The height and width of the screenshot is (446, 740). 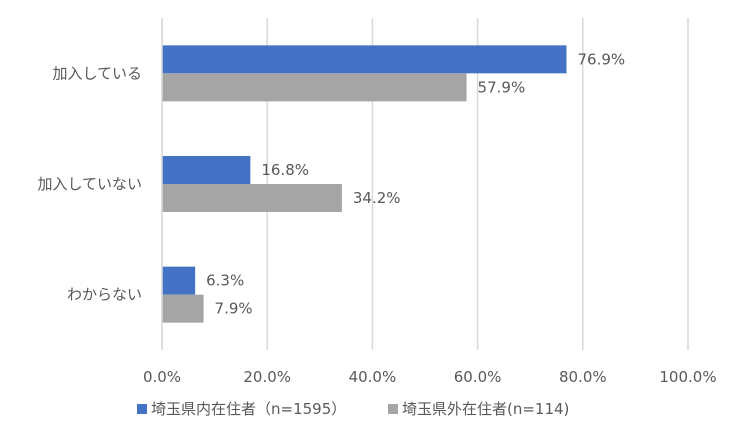 What do you see at coordinates (285, 170) in the screenshot?
I see `data-label: 16.8%` at bounding box center [285, 170].